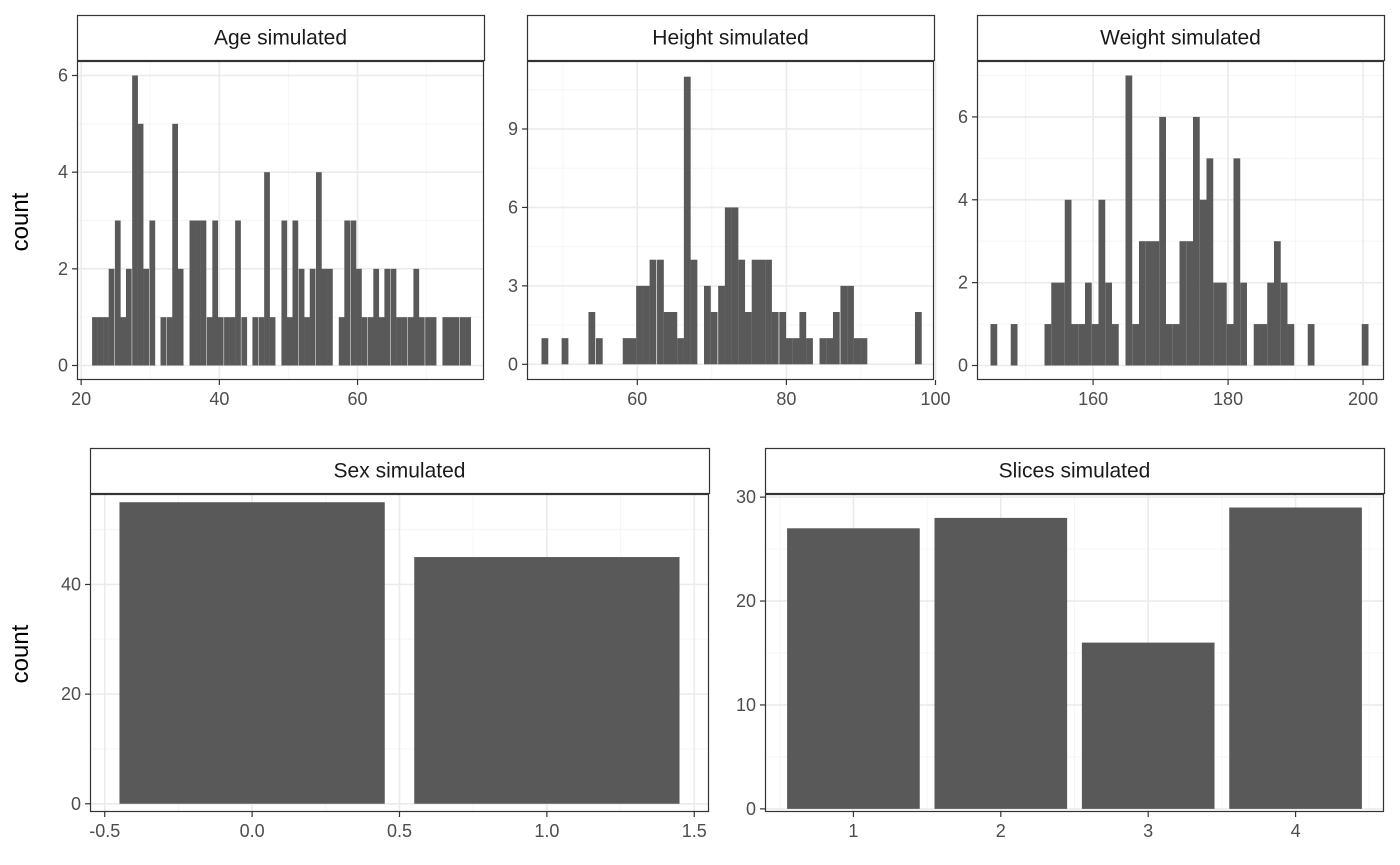 This screenshot has height=865, width=1400. Describe the element at coordinates (1363, 399) in the screenshot. I see `x-tick-label: 200` at that location.